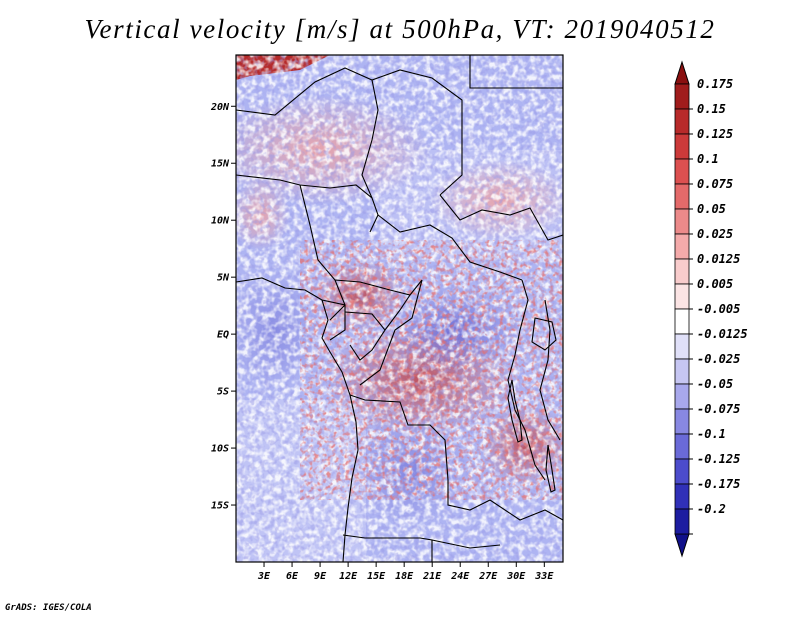 Image resolution: width=800 pixels, height=618 pixels. What do you see at coordinates (220, 164) in the screenshot?
I see `lat-tick-label-1: 15N` at bounding box center [220, 164].